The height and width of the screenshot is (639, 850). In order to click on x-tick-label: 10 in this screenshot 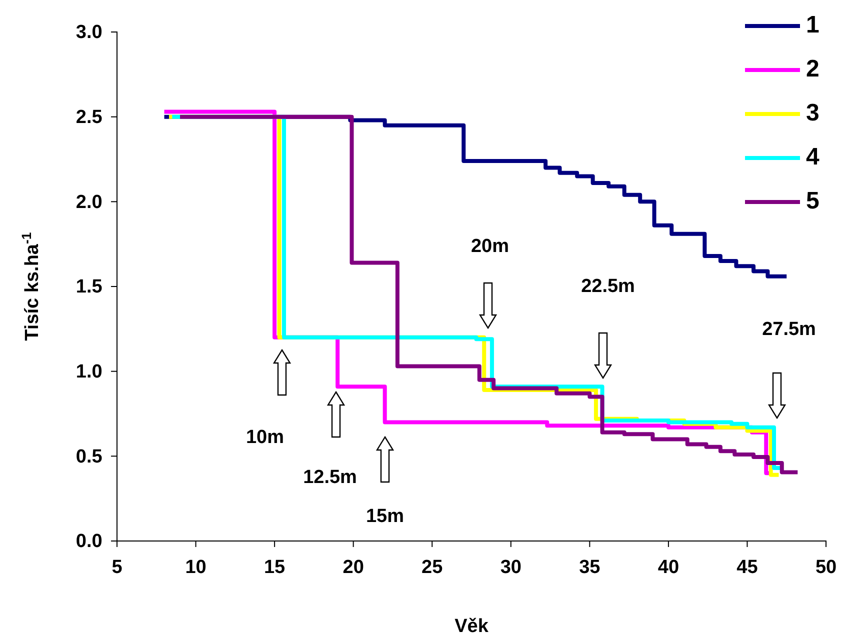, I will do `click(195, 567)`.